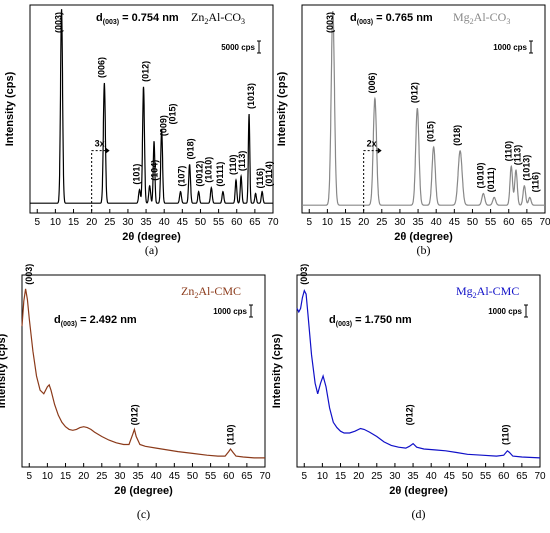  What do you see at coordinates (372, 144) in the screenshot?
I see `magnification-label: 2x` at bounding box center [372, 144].